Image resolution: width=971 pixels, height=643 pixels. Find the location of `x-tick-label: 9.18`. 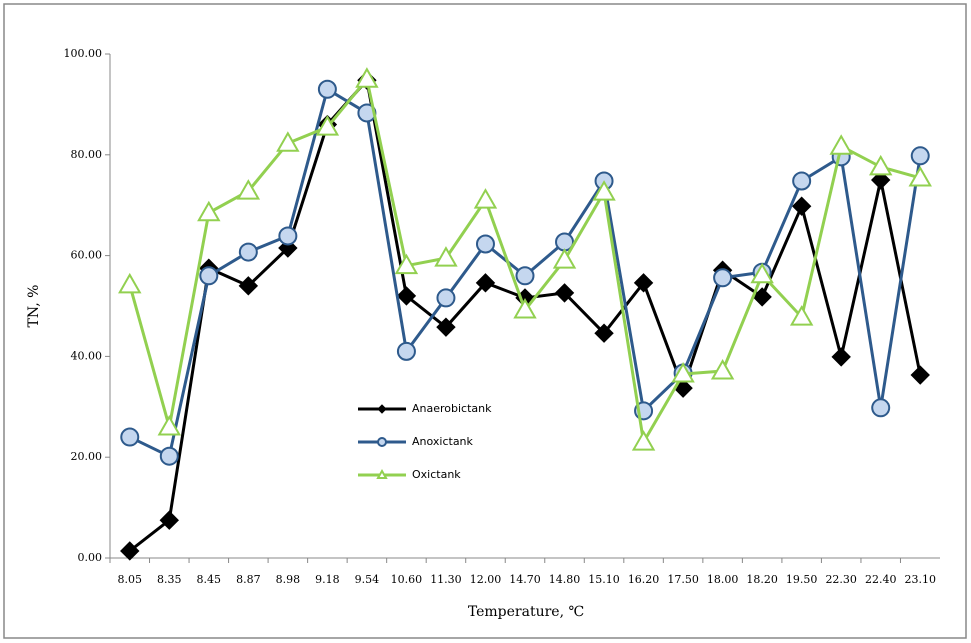

x-tick-label: 9.18 is located at coordinates (327, 579).